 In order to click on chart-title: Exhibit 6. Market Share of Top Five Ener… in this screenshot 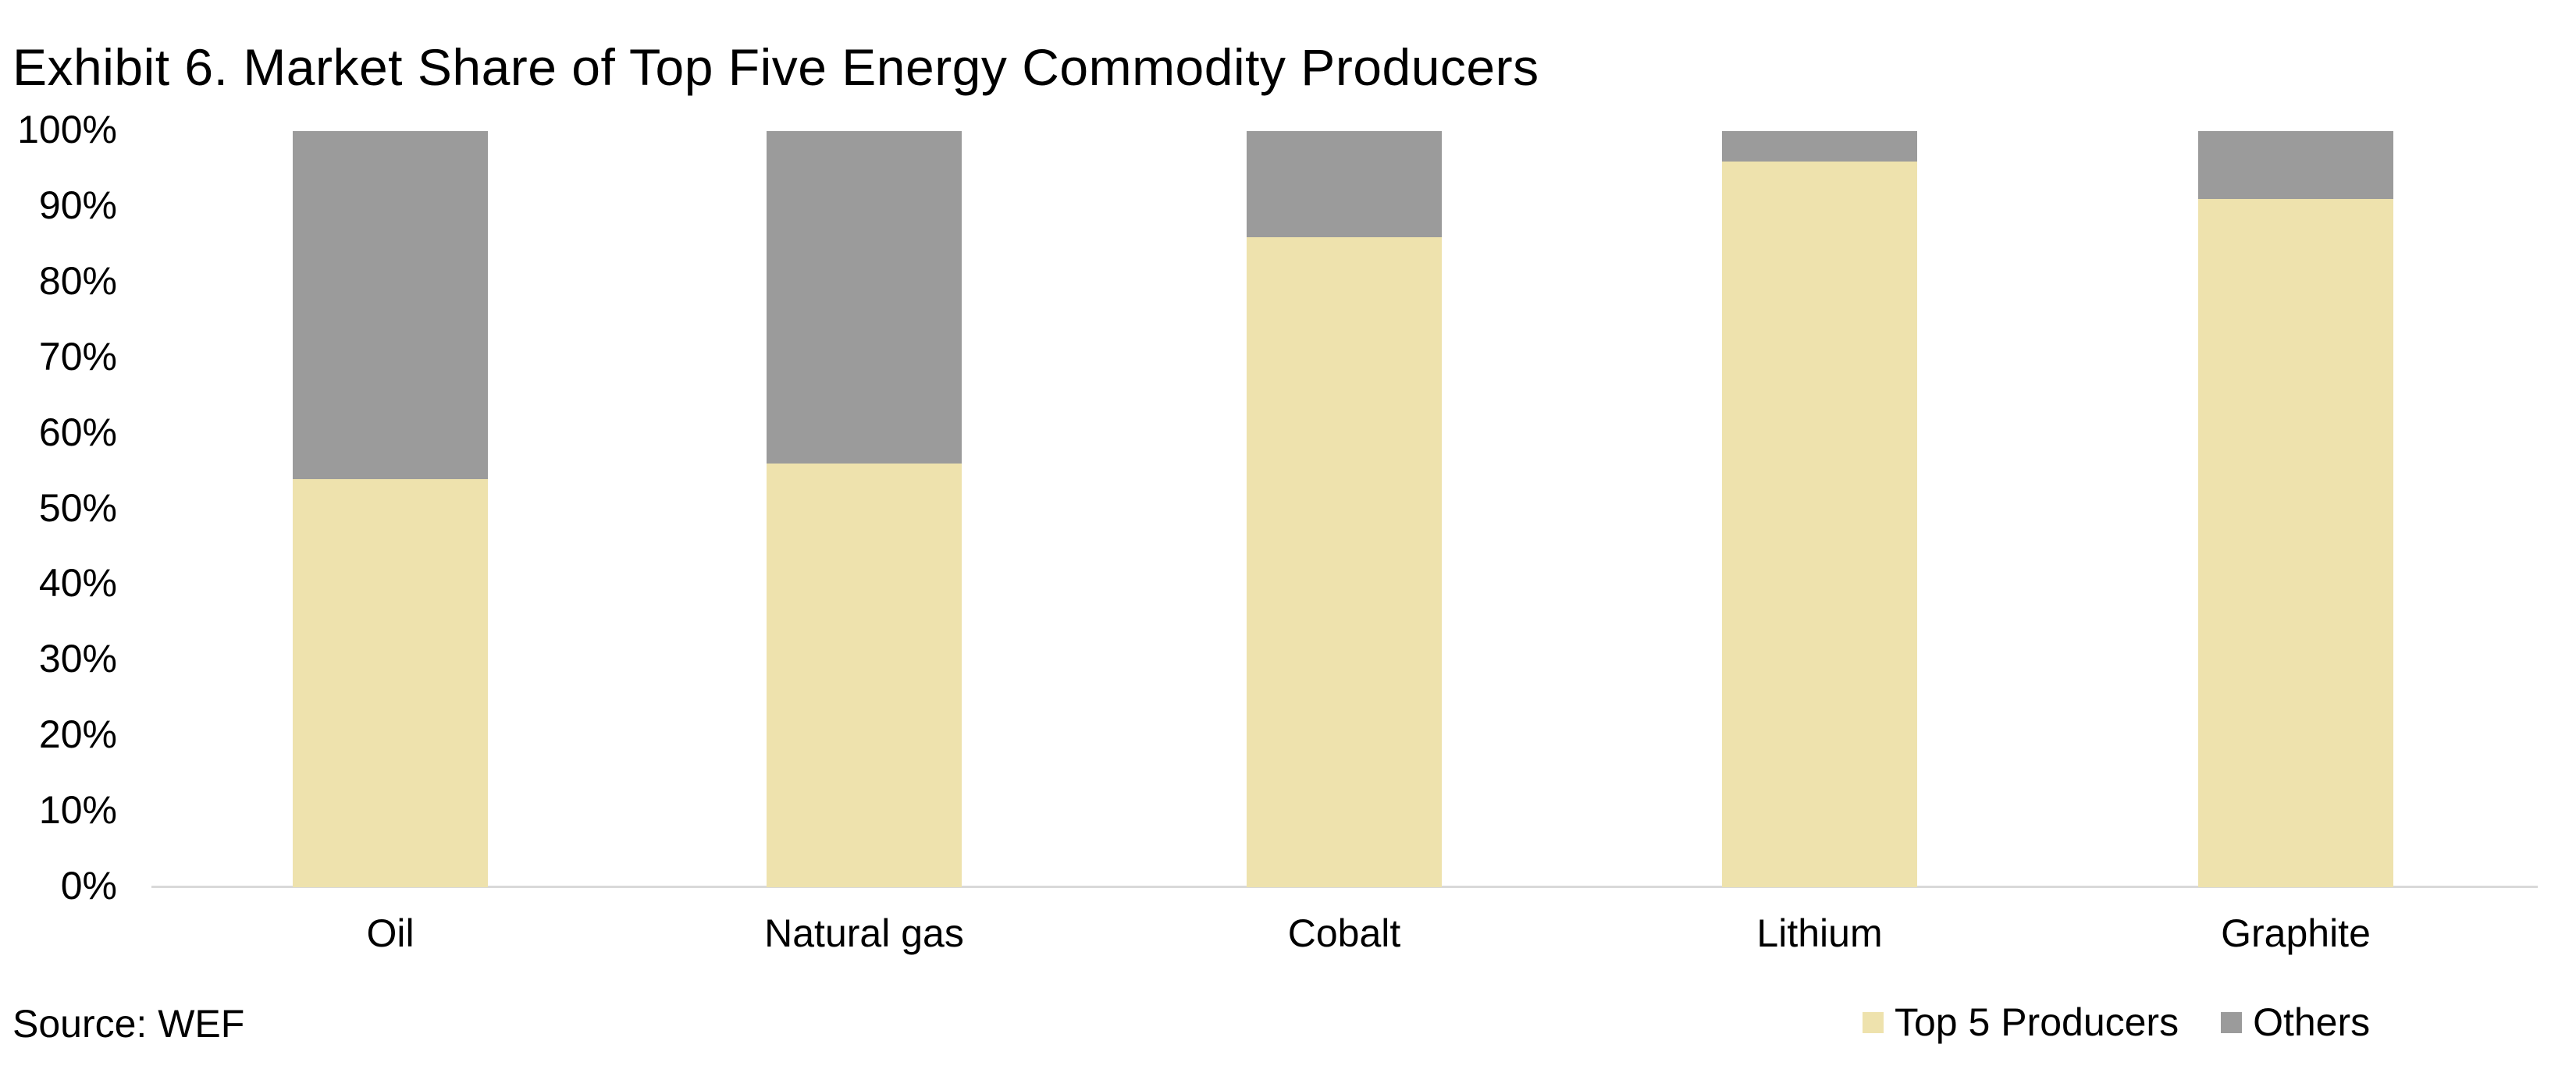, I will do `click(775, 67)`.